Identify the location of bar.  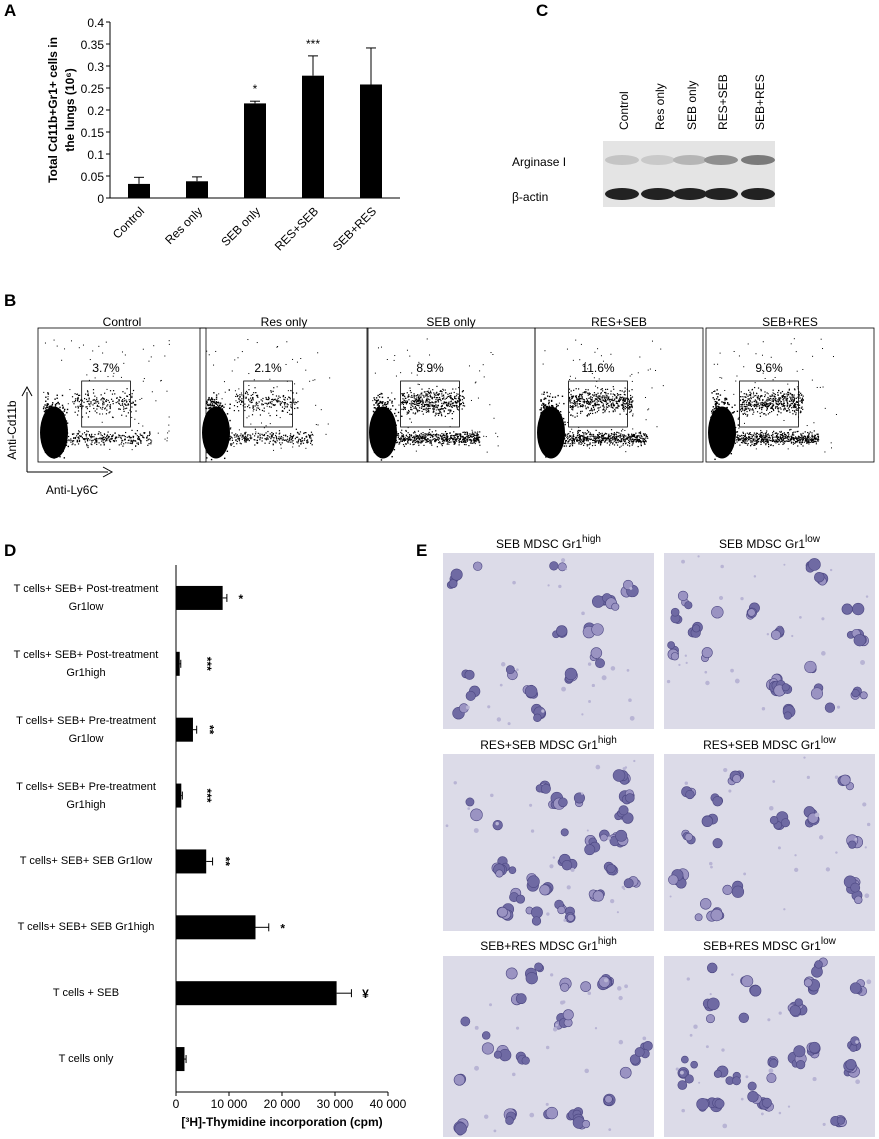
(255, 150).